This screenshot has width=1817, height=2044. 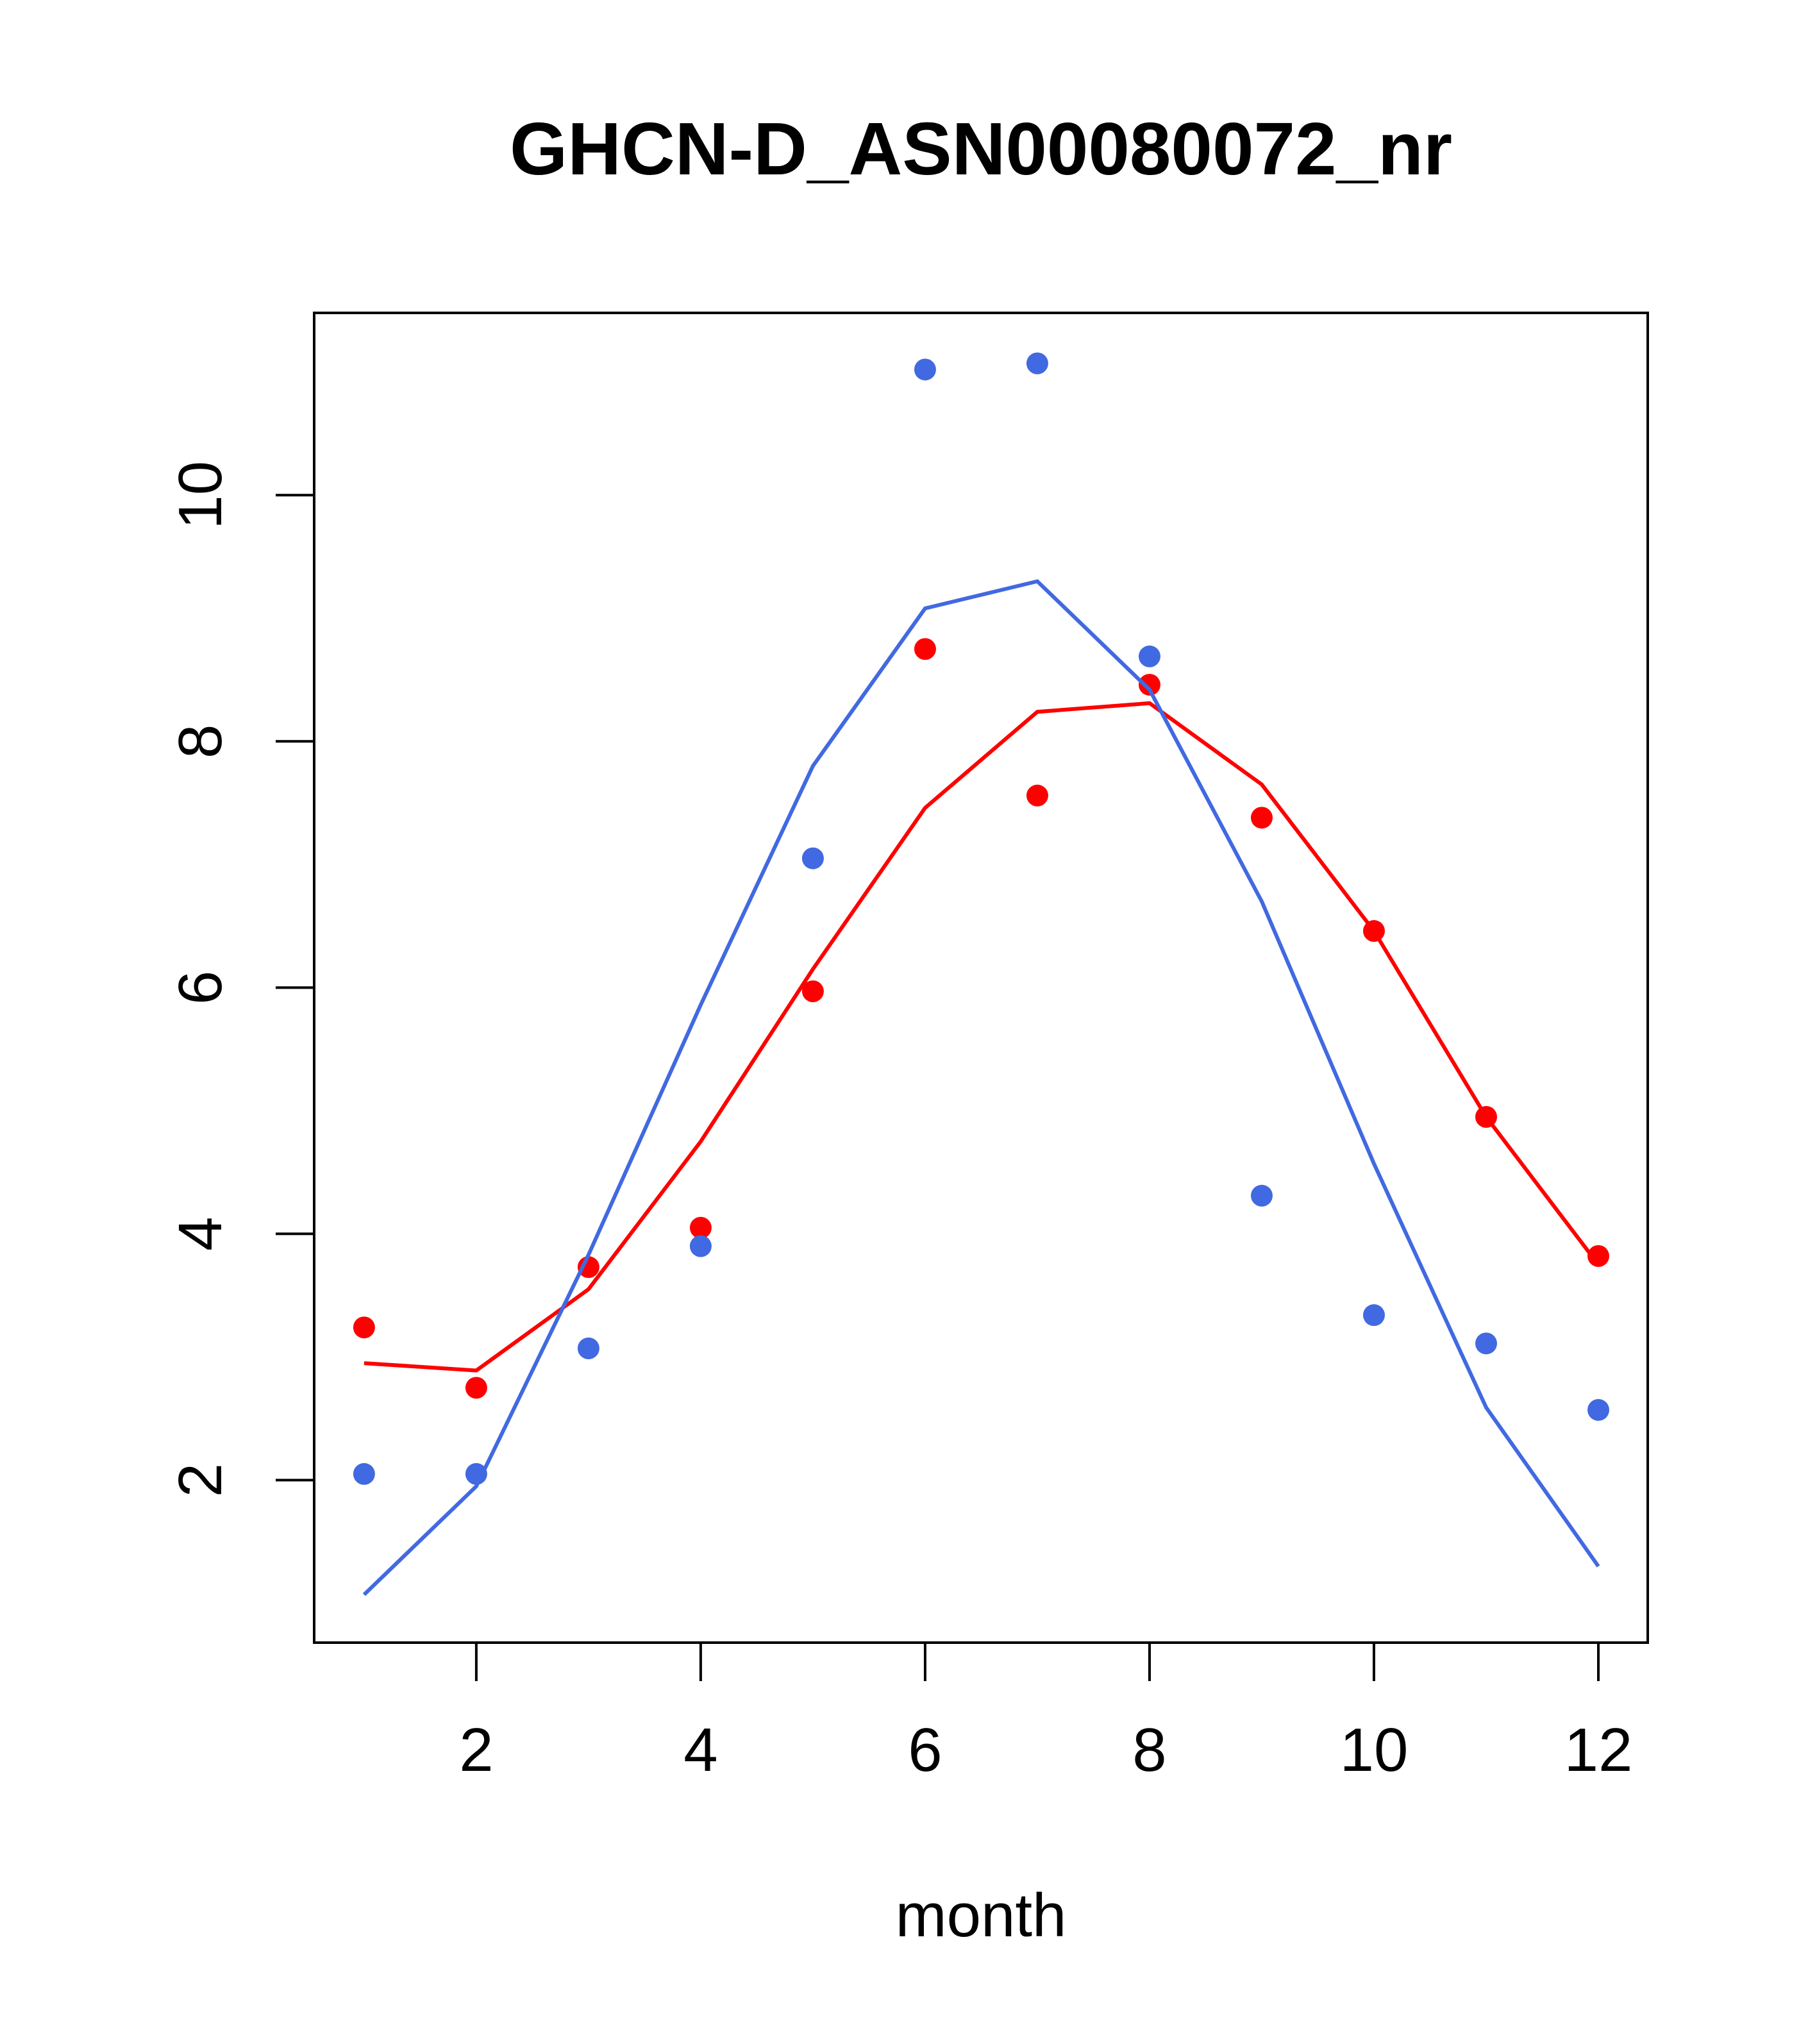 What do you see at coordinates (201, 988) in the screenshot?
I see `y-tick-label: 6` at bounding box center [201, 988].